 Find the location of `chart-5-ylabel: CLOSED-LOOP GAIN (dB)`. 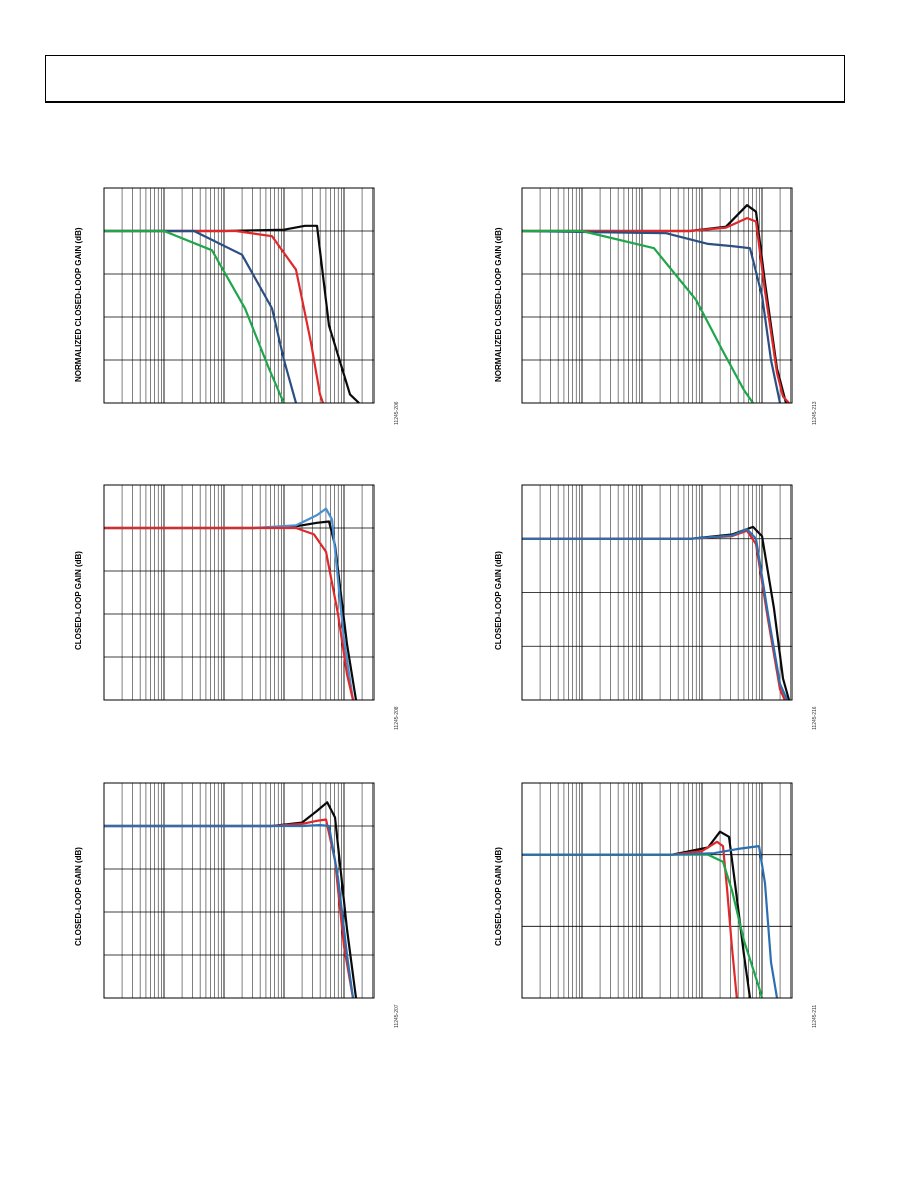

chart-5-ylabel: CLOSED-LOOP GAIN (dB) is located at coordinates (78, 896).